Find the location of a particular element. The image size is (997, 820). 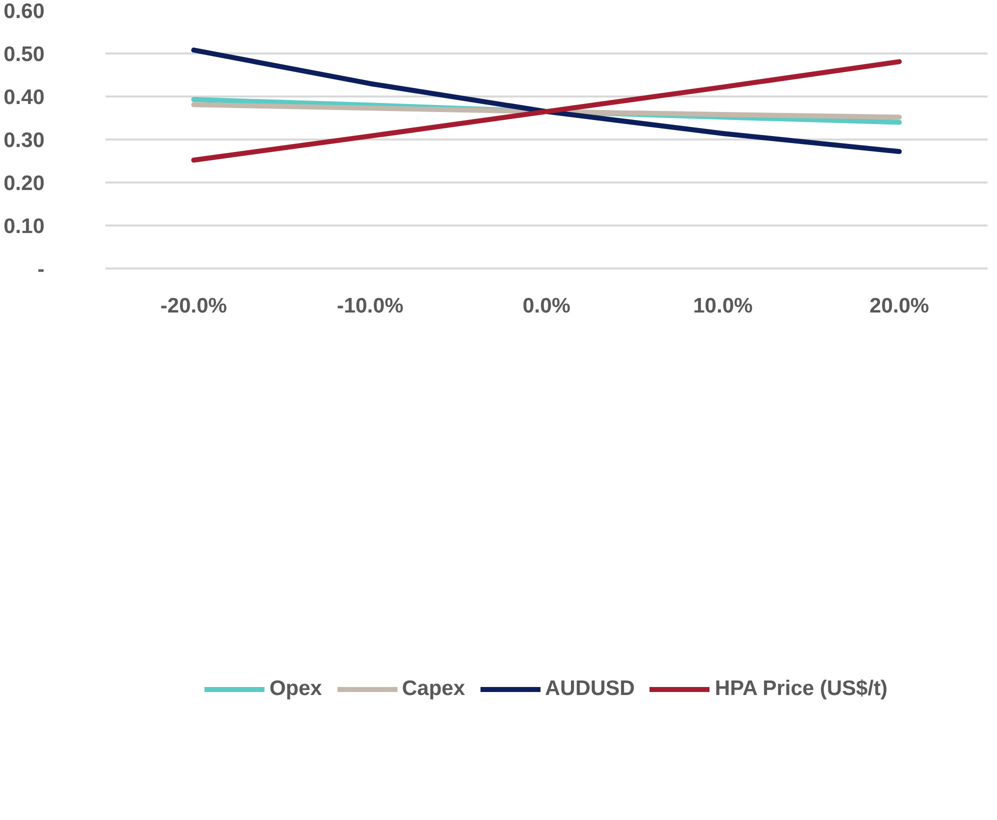

x-tick-label: -10.0% is located at coordinates (370, 306).